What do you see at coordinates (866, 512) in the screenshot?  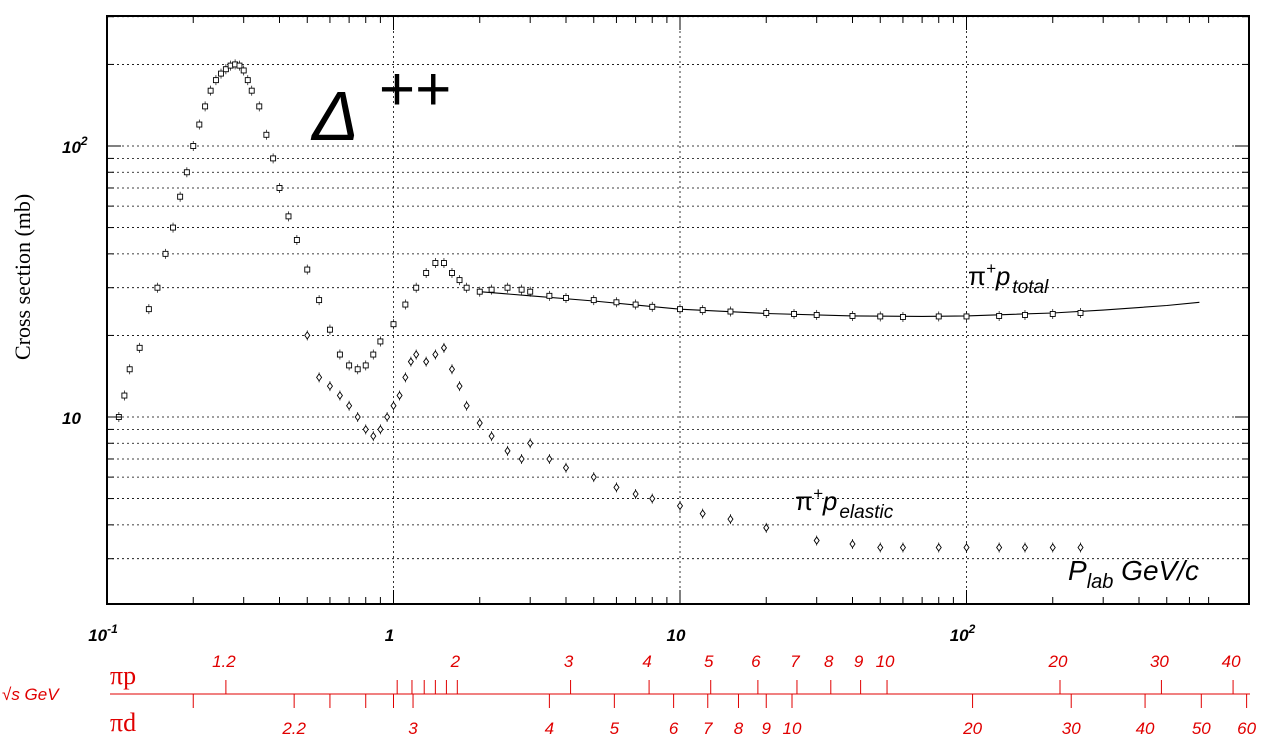 I see `elastic-label-sub: elastic` at bounding box center [866, 512].